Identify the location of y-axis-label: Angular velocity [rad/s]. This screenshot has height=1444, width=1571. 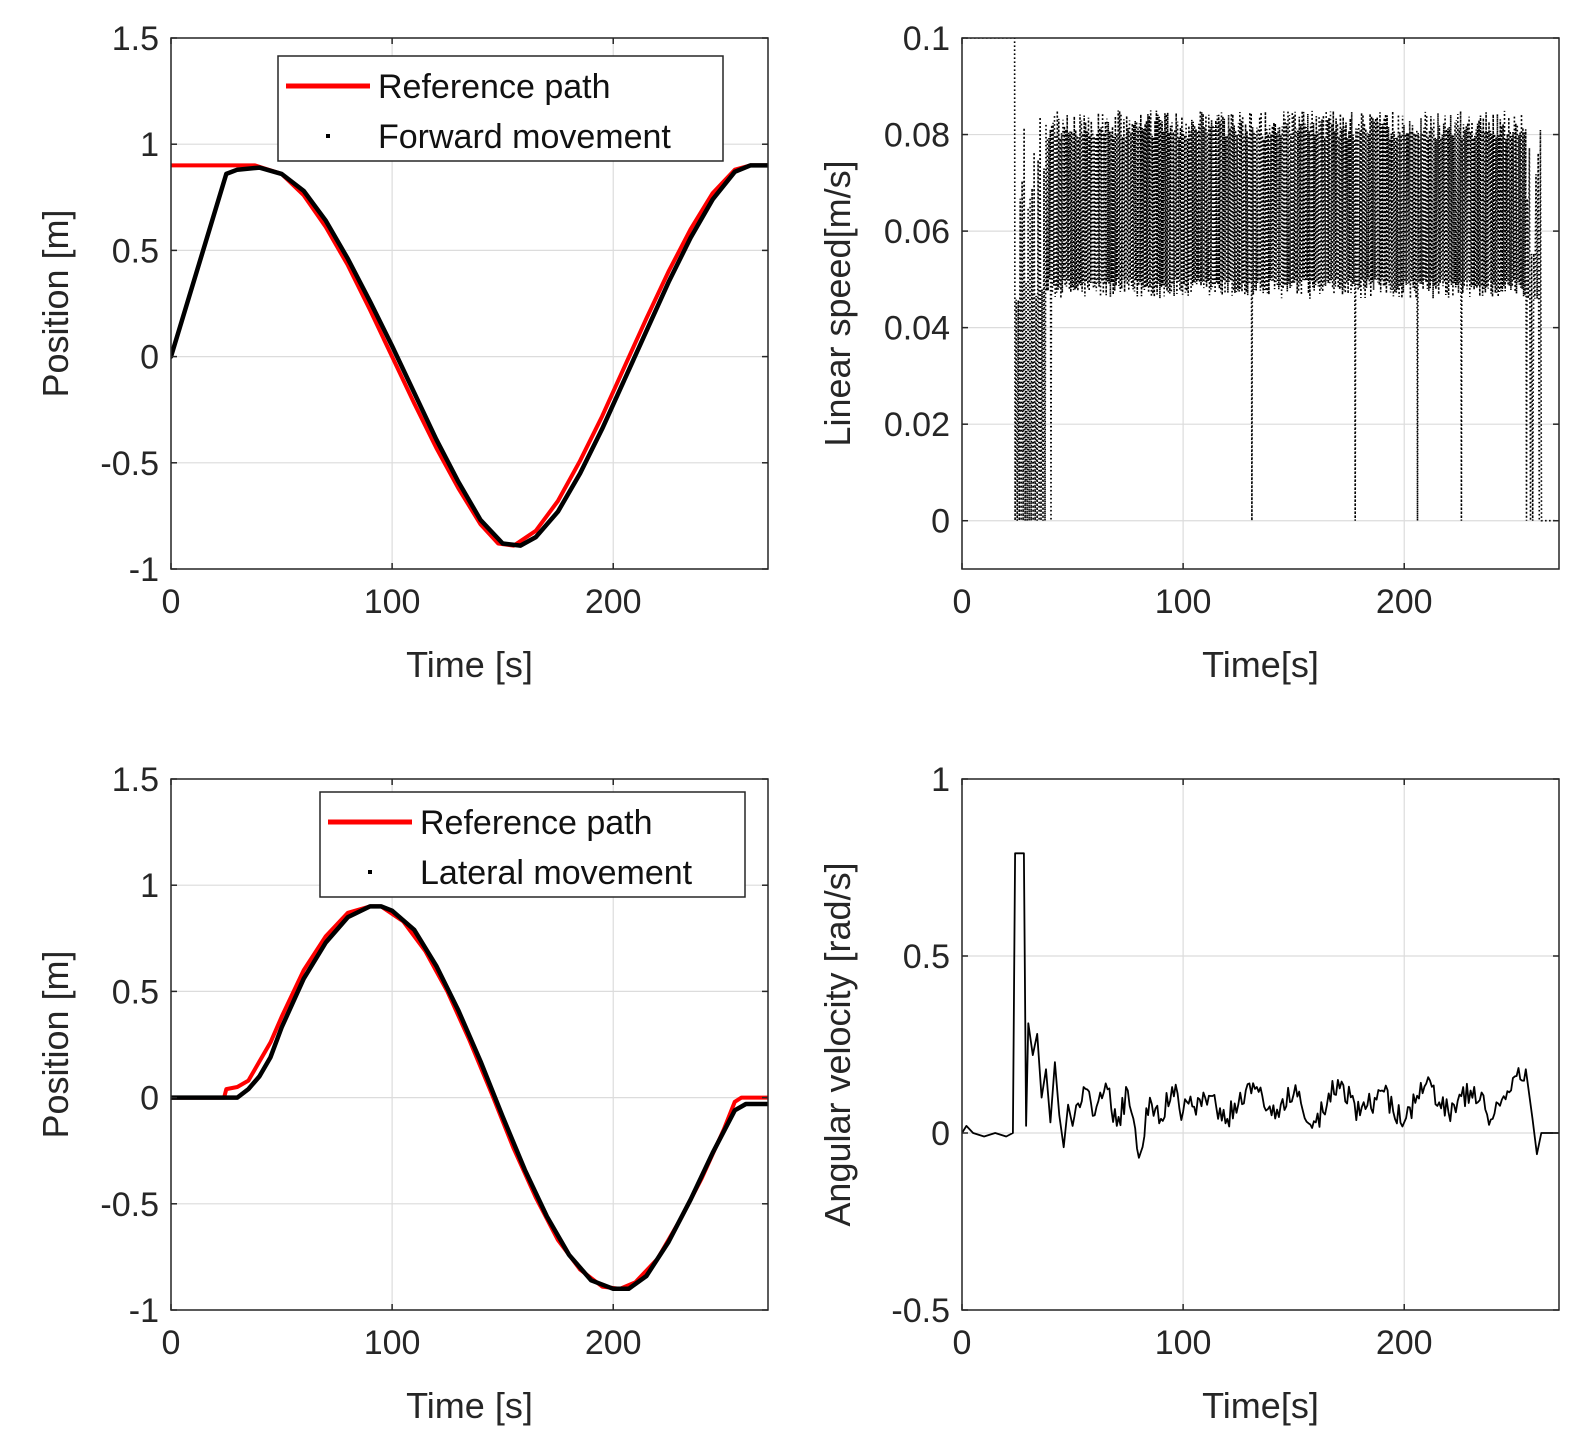
(837, 1044).